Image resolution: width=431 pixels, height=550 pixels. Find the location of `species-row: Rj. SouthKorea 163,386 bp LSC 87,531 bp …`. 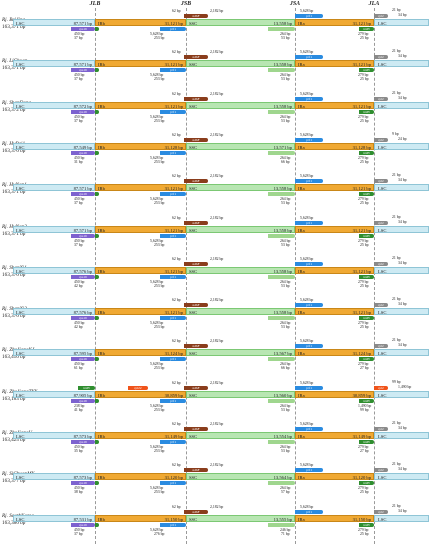

species-row: Rj. SouthKorea 163,386 bp LSC 87,531 bp … is located at coordinates (215, 520).